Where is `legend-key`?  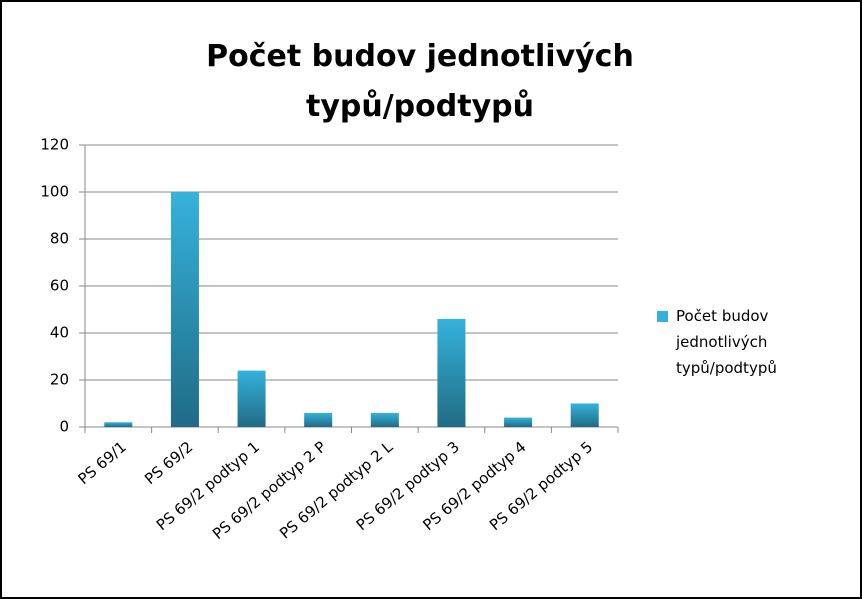 legend-key is located at coordinates (662, 316).